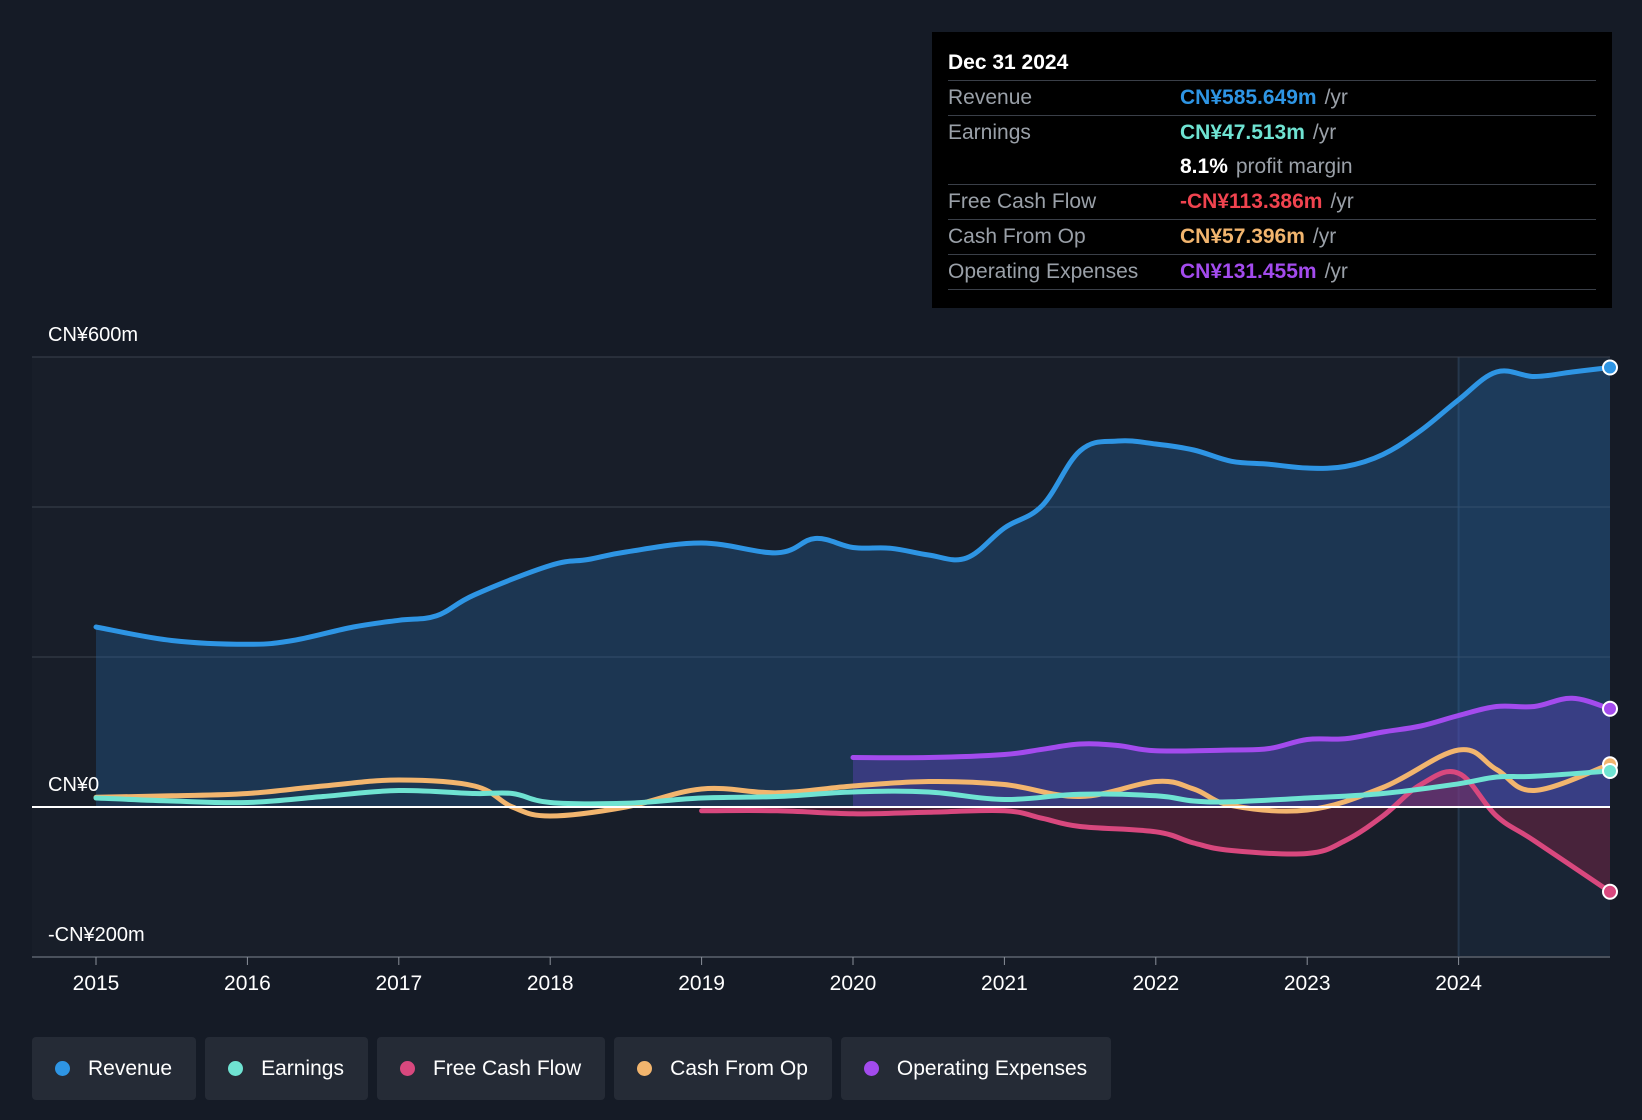 Image resolution: width=1642 pixels, height=1120 pixels. What do you see at coordinates (62, 1068) in the screenshot?
I see `revenue-dot-icon` at bounding box center [62, 1068].